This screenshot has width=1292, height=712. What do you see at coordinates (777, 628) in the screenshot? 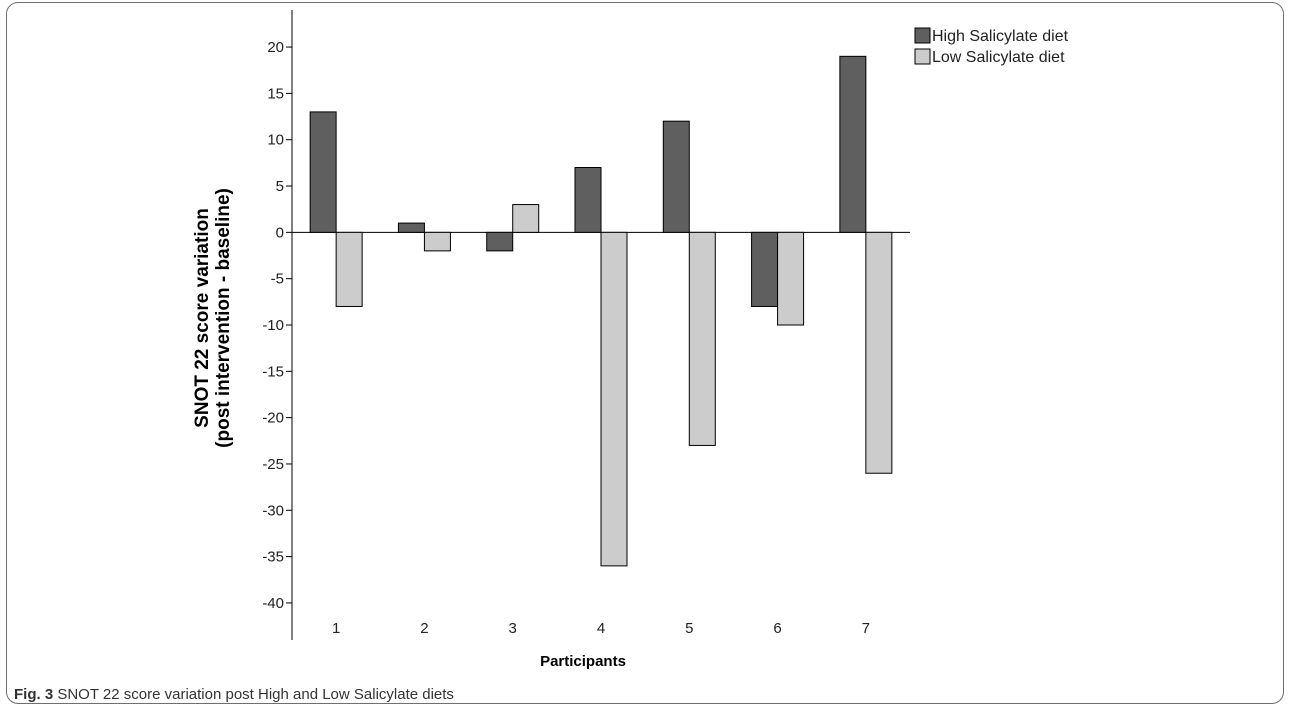
I see `x-tick-label: 6` at bounding box center [777, 628].